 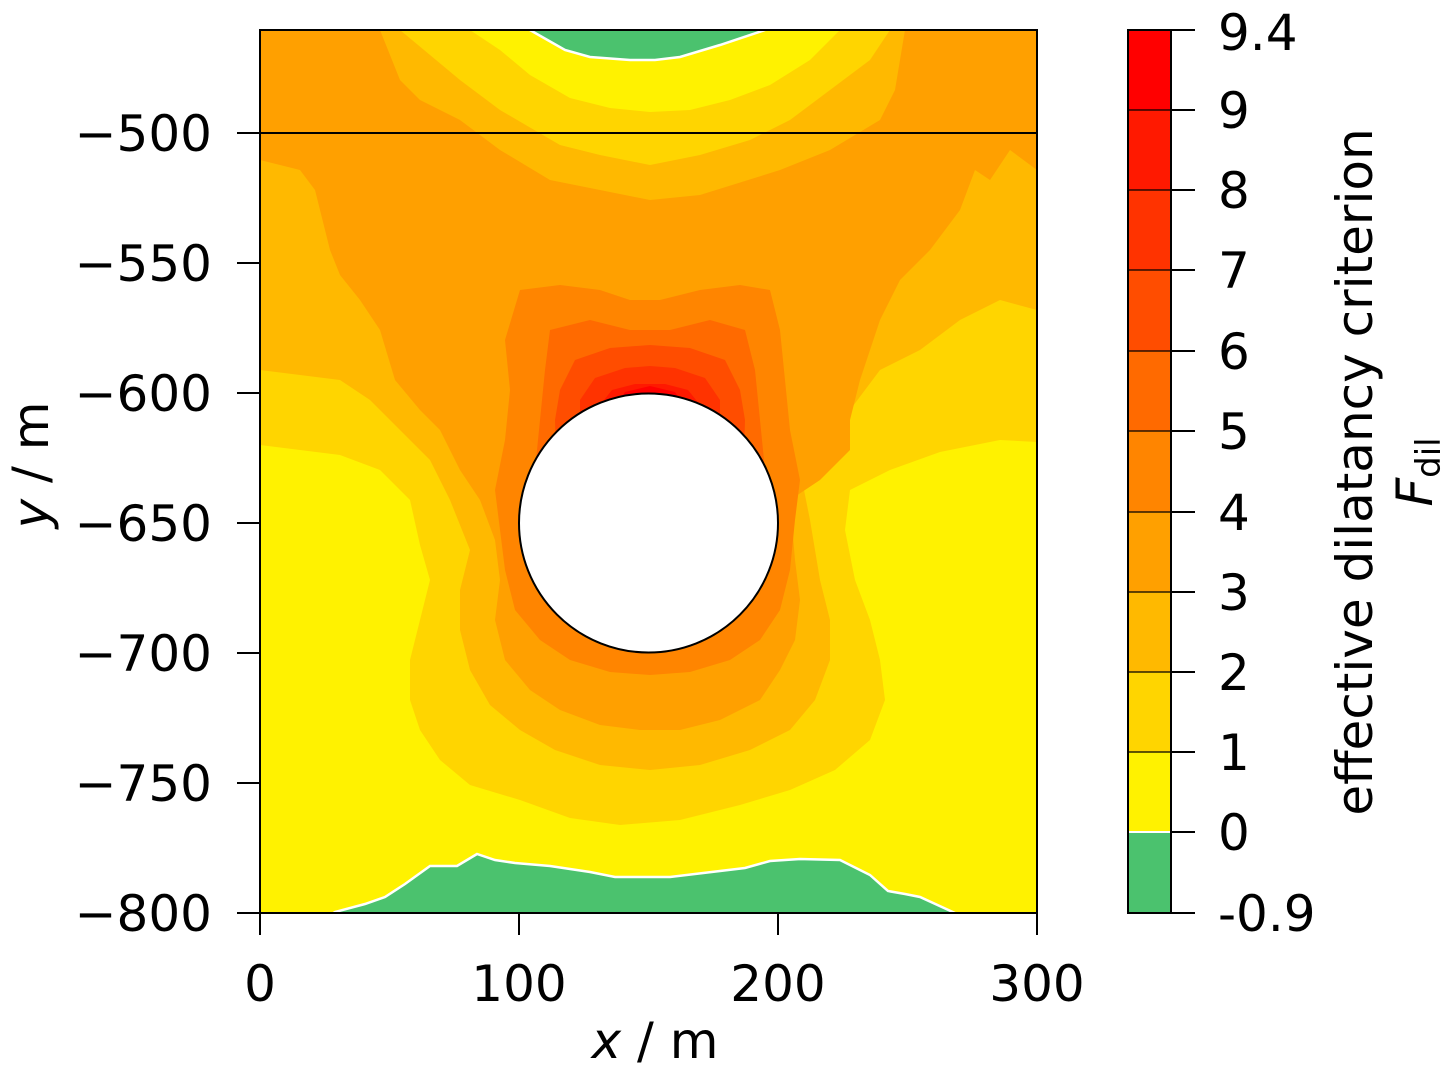 I want to click on y-tick-labels: −800 −750 −700 −650 −600 −550 −500, so click(x=143, y=524).